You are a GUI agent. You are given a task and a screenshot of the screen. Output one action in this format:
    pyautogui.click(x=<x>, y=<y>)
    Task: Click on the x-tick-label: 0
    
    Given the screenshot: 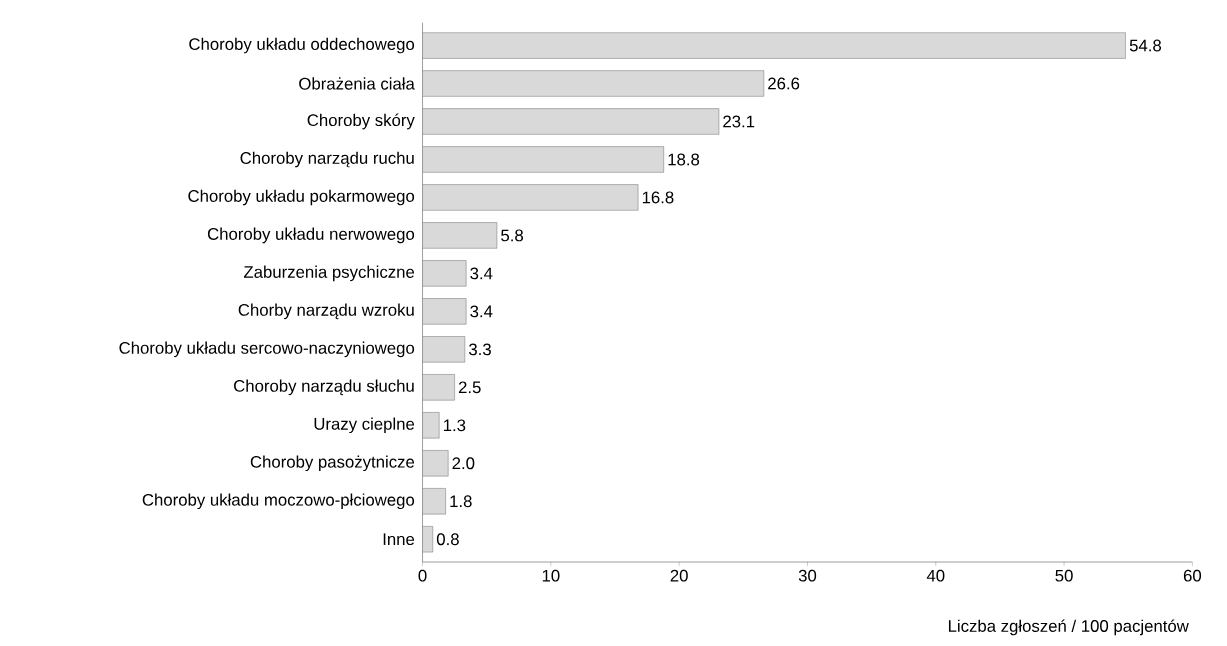 What is the action you would take?
    pyautogui.click(x=422, y=575)
    